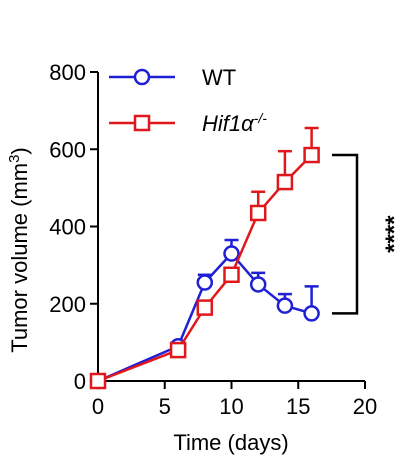 The image size is (420, 472). Describe the element at coordinates (394, 234) in the screenshot. I see `significance-label: ****` at that location.